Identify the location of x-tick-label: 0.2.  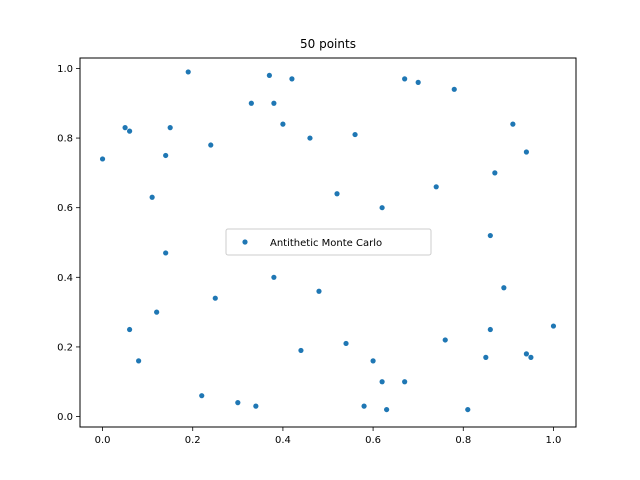
(193, 440).